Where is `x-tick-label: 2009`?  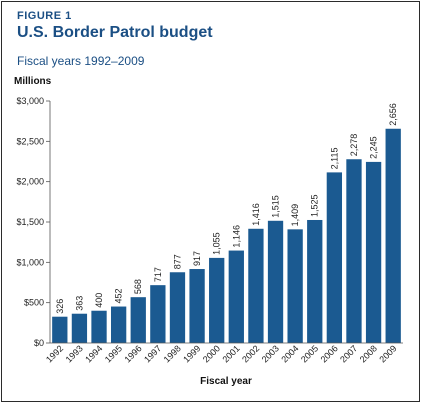 x-tick-label: 2009 is located at coordinates (387, 353).